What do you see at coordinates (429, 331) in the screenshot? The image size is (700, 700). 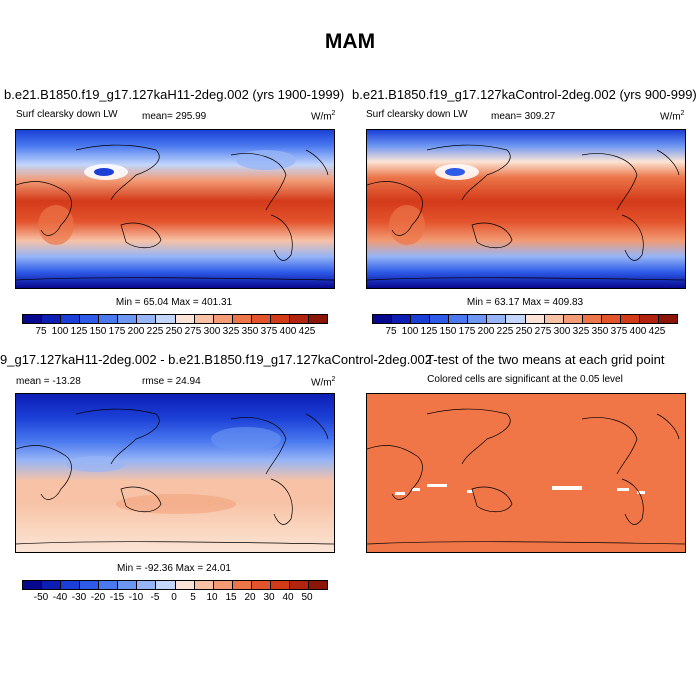 I see `colorbar2-tick-label: 125` at bounding box center [429, 331].